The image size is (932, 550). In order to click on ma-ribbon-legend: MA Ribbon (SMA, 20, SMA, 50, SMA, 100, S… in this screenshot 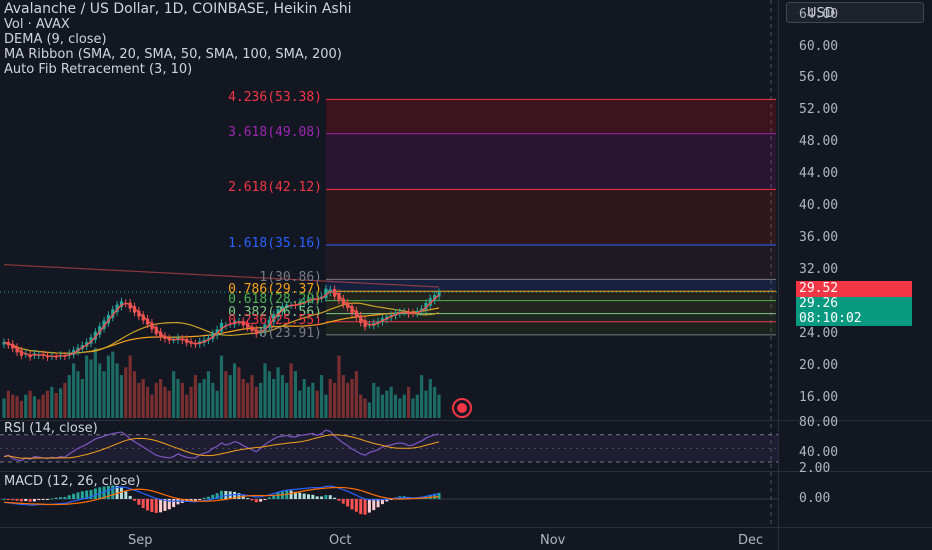, I will do `click(173, 54)`.